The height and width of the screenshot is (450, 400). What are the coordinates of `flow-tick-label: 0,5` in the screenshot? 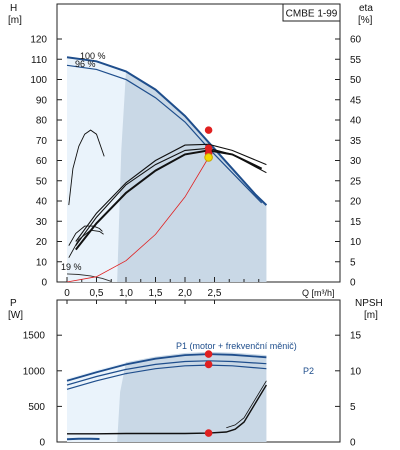 It's located at (97, 293).